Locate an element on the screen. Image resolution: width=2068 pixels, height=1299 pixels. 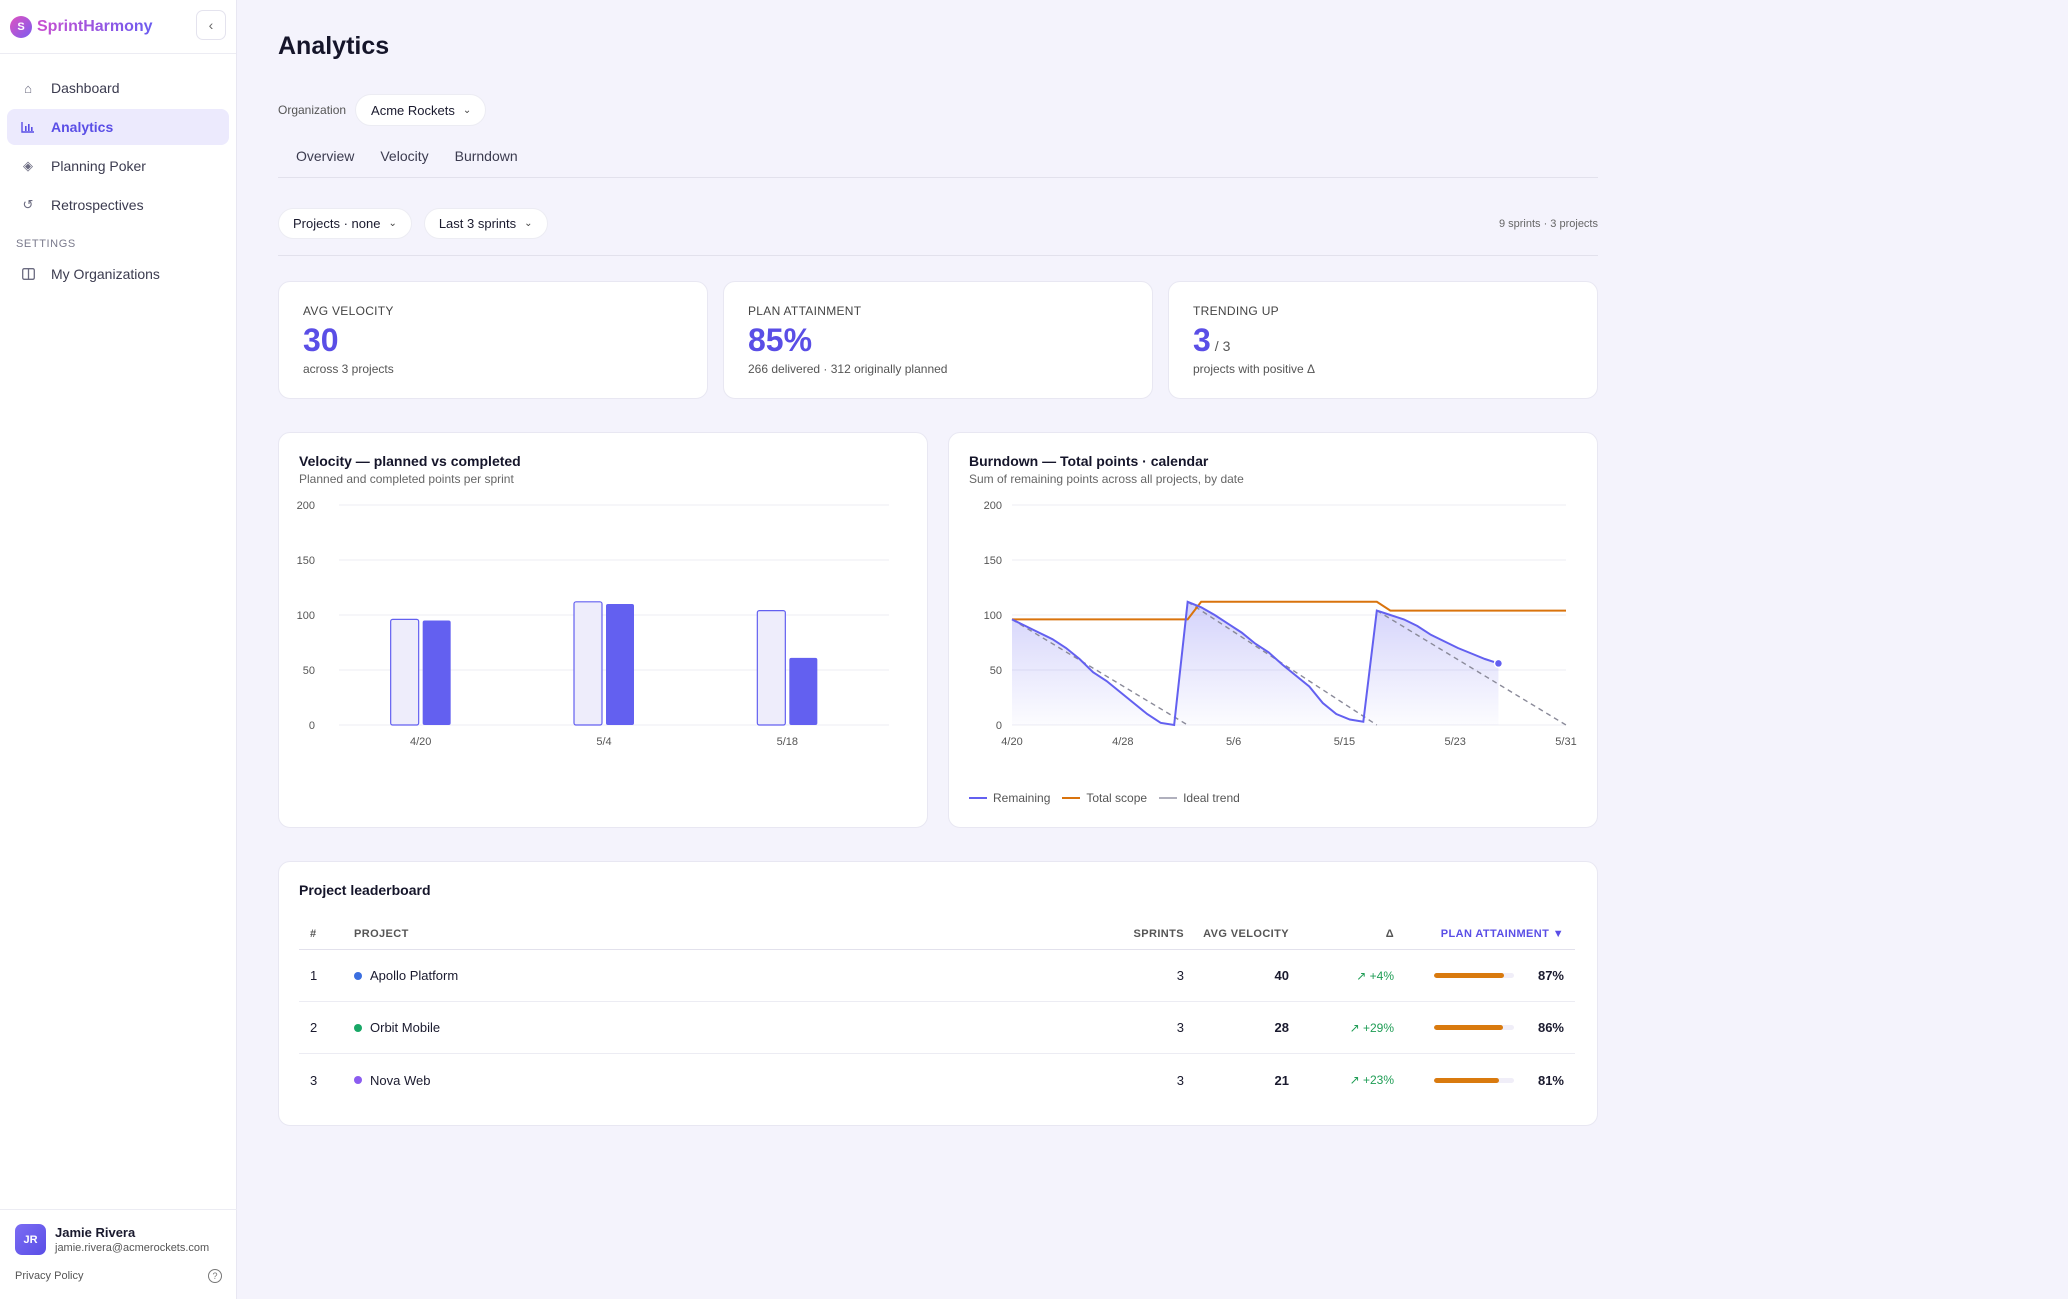
analytics-tabs: Overview Velocity Burndown is located at coordinates (938, 163).